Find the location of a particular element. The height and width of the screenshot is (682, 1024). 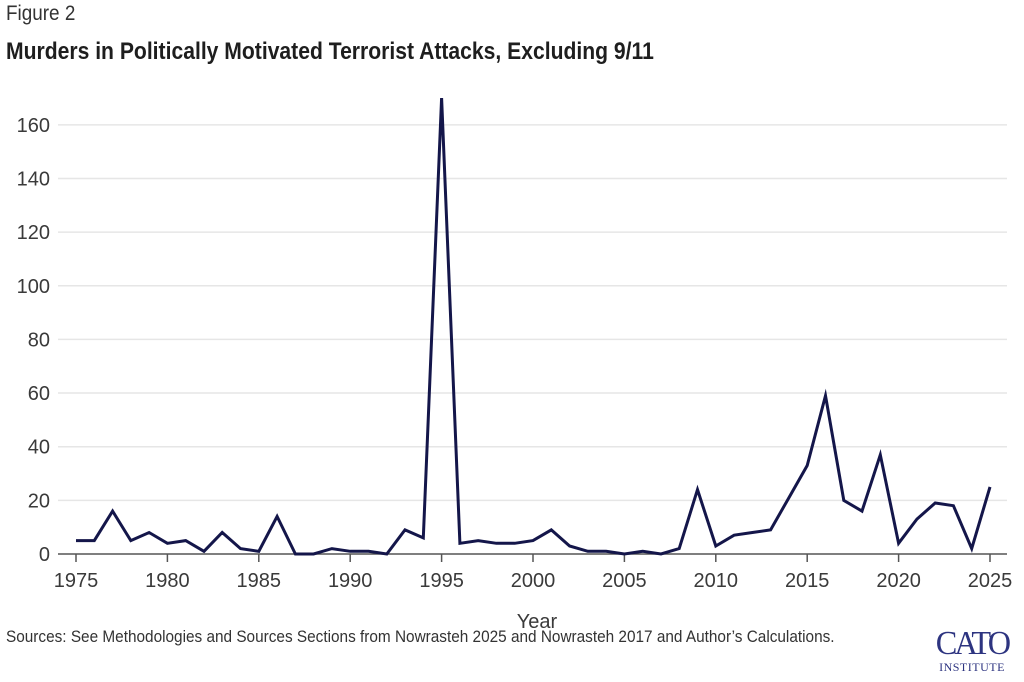

x-tick-label: 2015 is located at coordinates (807, 581).